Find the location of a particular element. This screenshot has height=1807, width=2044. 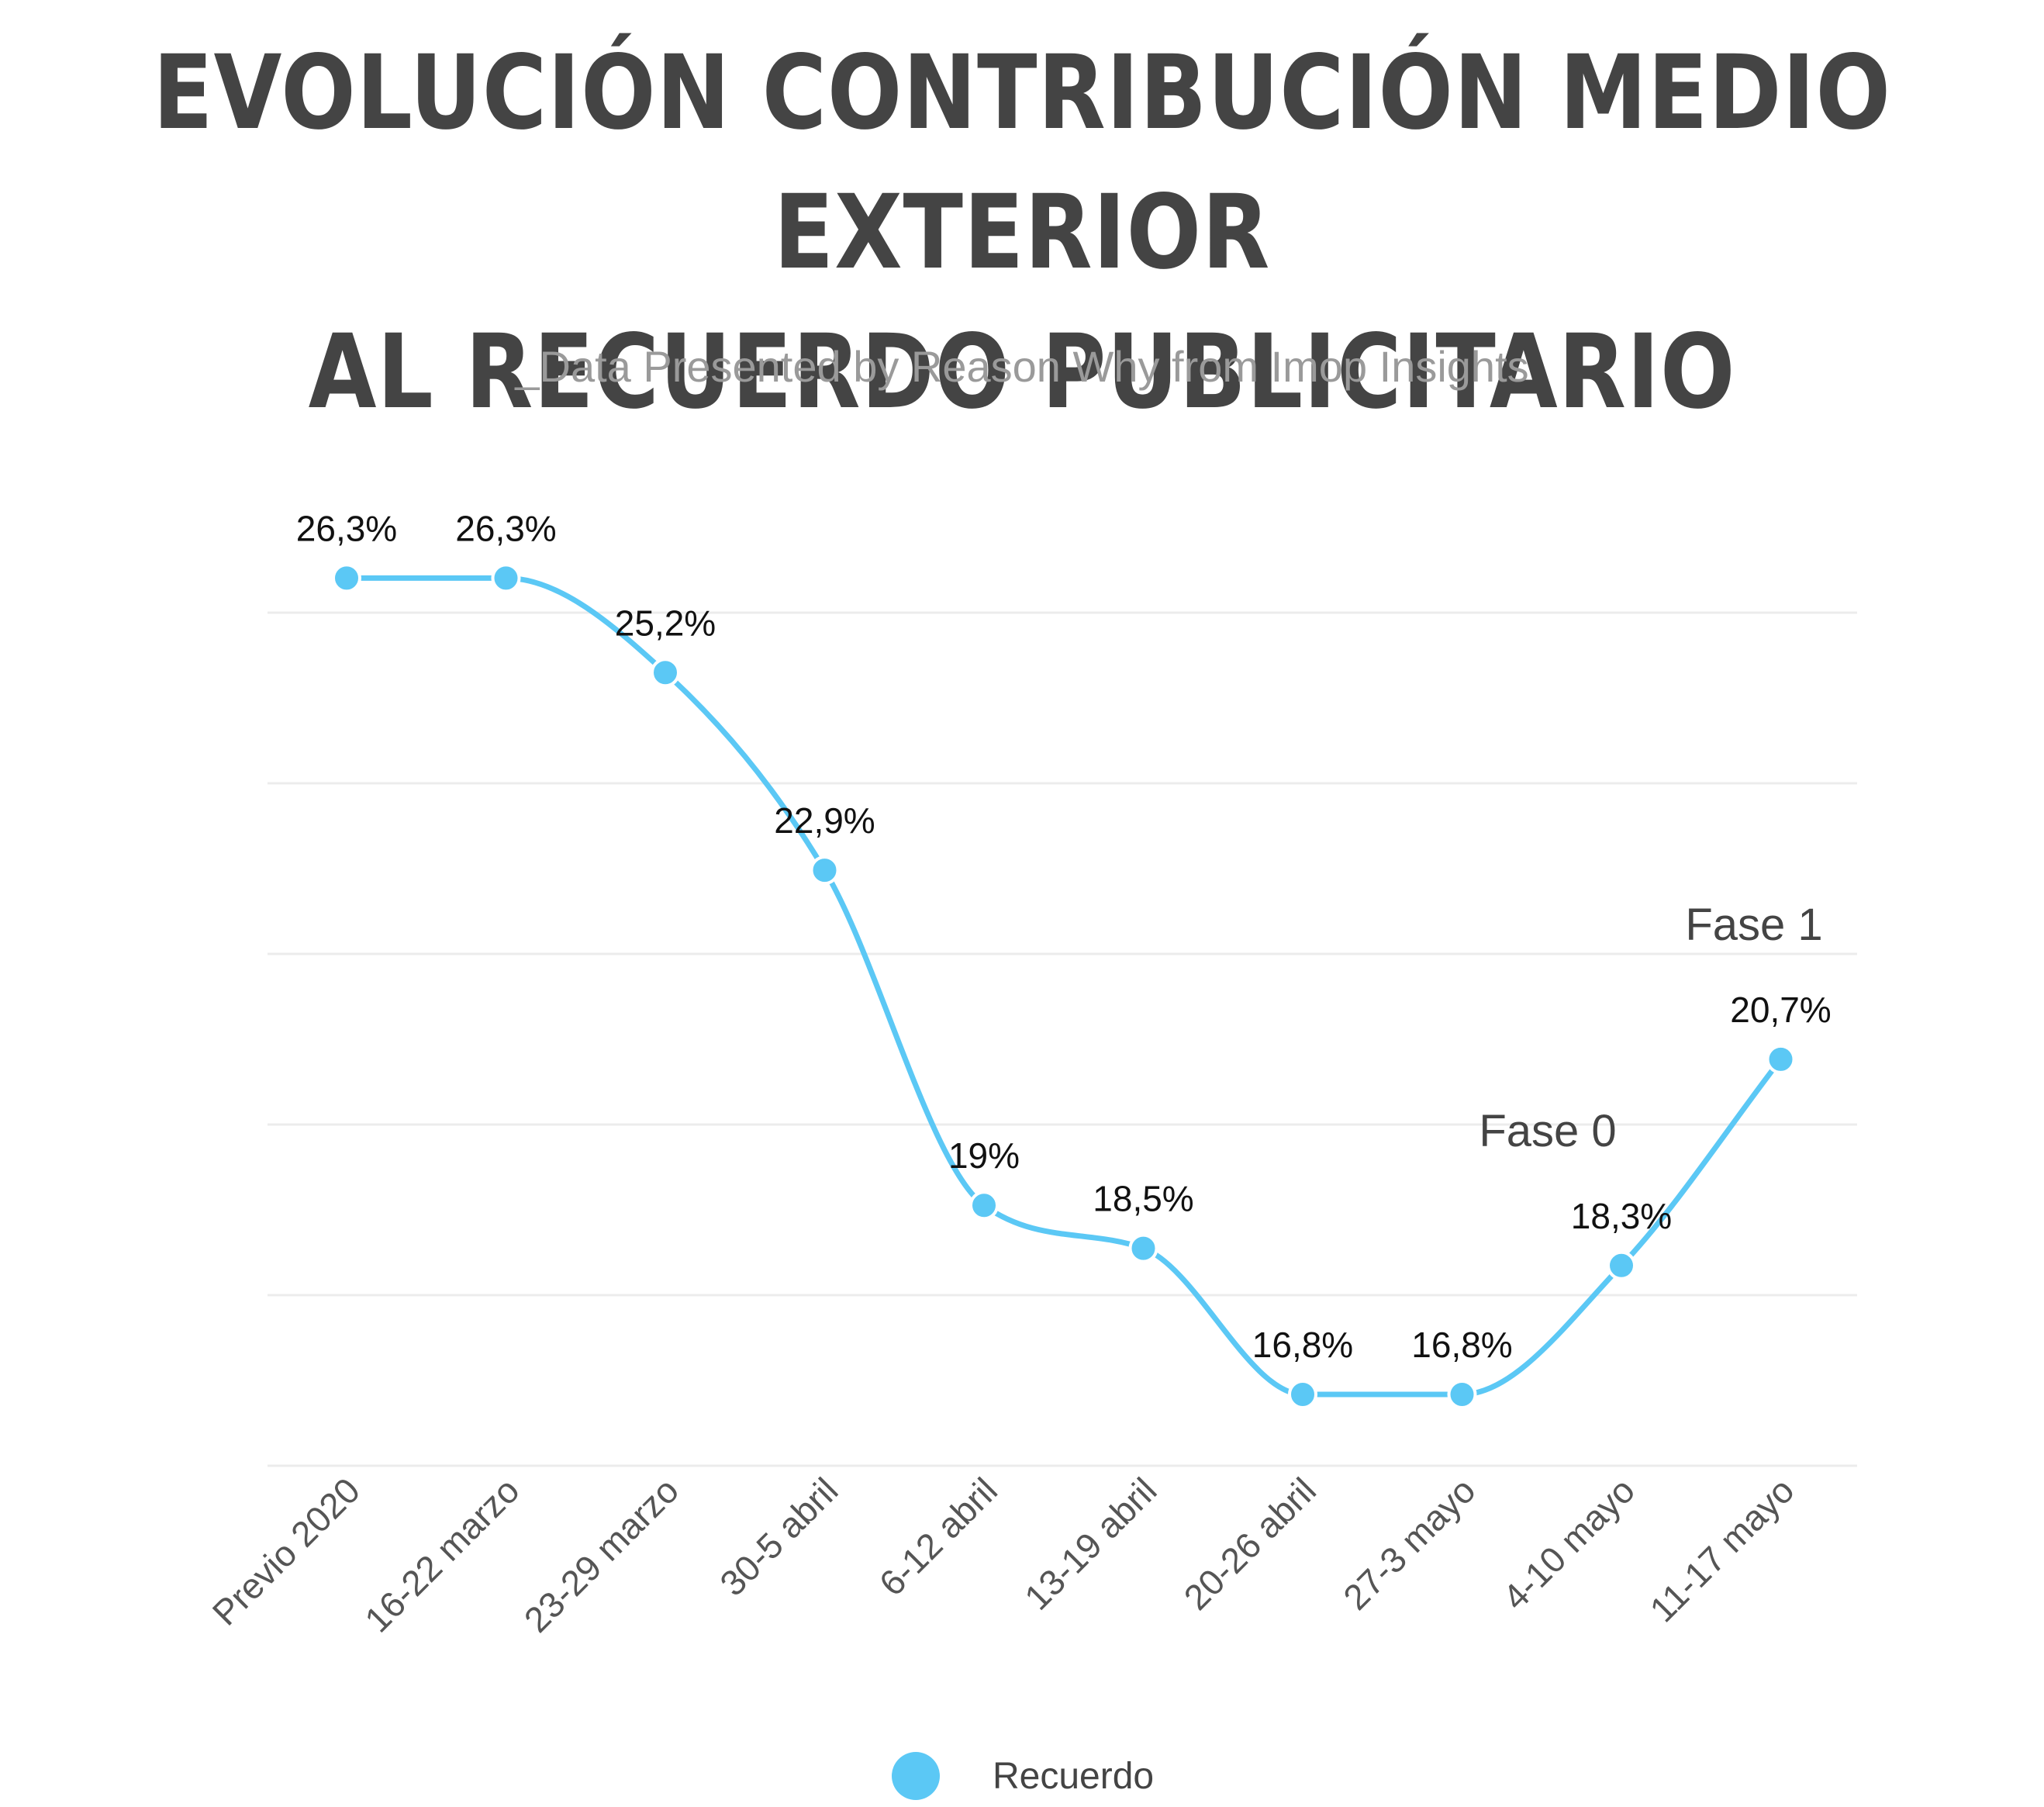

data-label-4: 22,9% is located at coordinates (824, 820).